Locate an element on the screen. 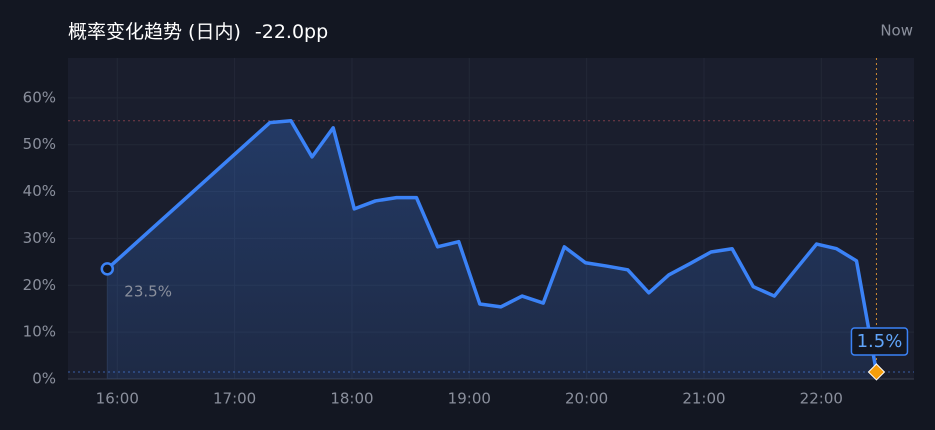 The width and height of the screenshot is (935, 430). y-tick-label: 20% is located at coordinates (39, 285).